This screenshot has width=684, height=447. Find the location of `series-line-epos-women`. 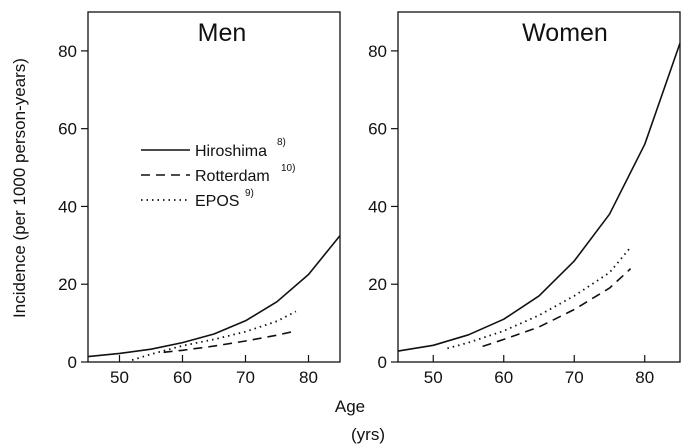

series-line-epos-women is located at coordinates (539, 298).